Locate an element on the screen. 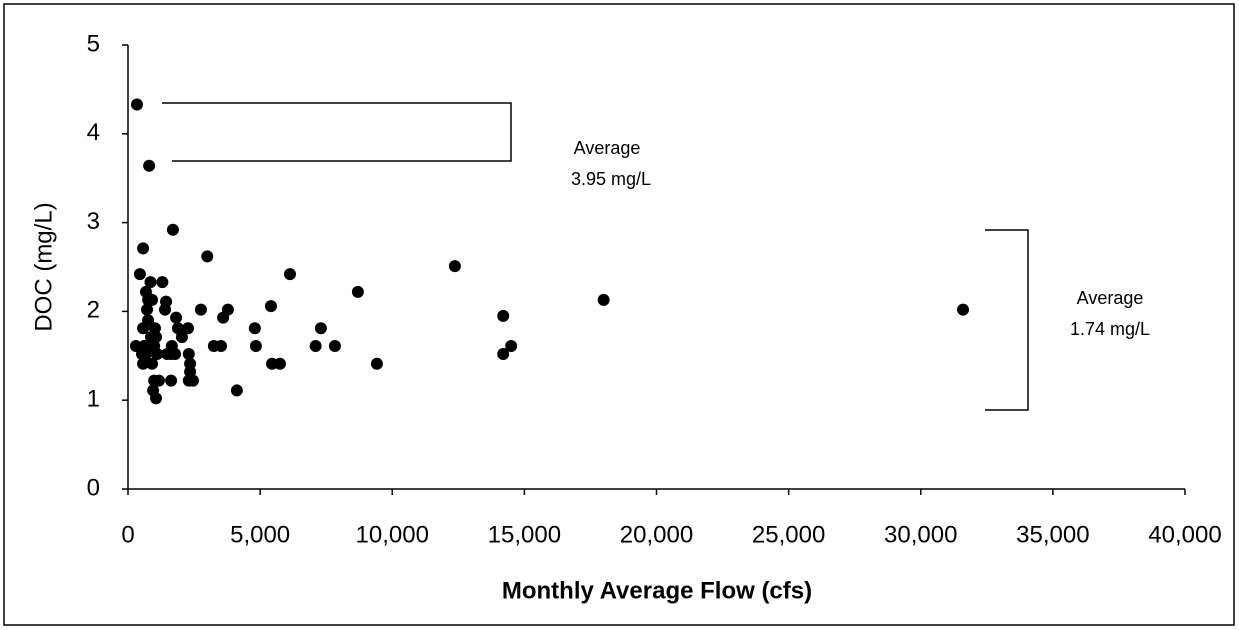 The width and height of the screenshot is (1239, 630). x-tick-label: 0 is located at coordinates (127, 534).